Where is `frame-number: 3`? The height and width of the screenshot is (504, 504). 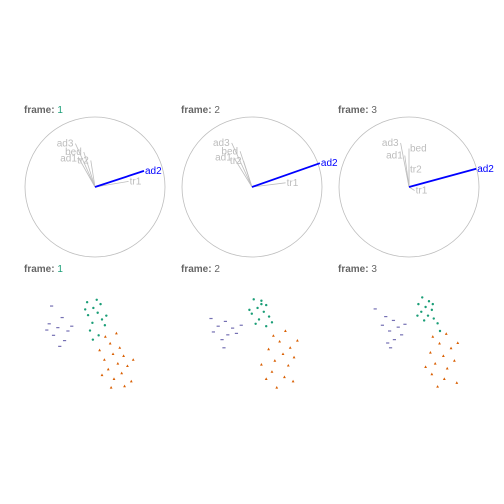 frame-number: 3 is located at coordinates (374, 269).